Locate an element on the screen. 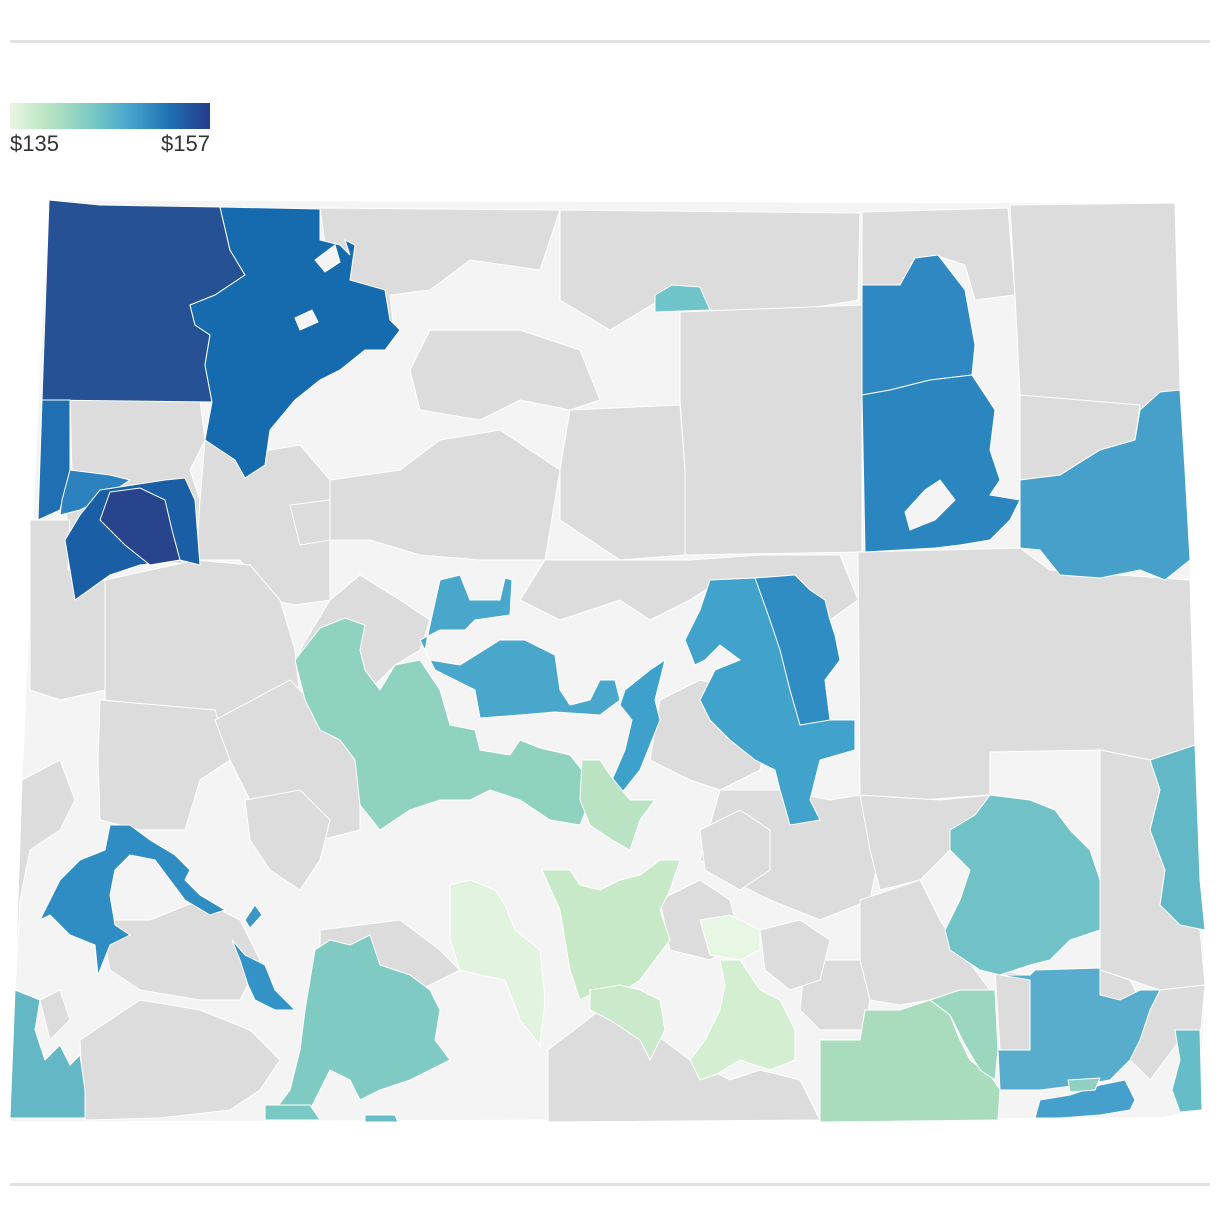 Image resolution: width=1220 pixels, height=1216 pixels. legend-gradient-bar is located at coordinates (110, 116).